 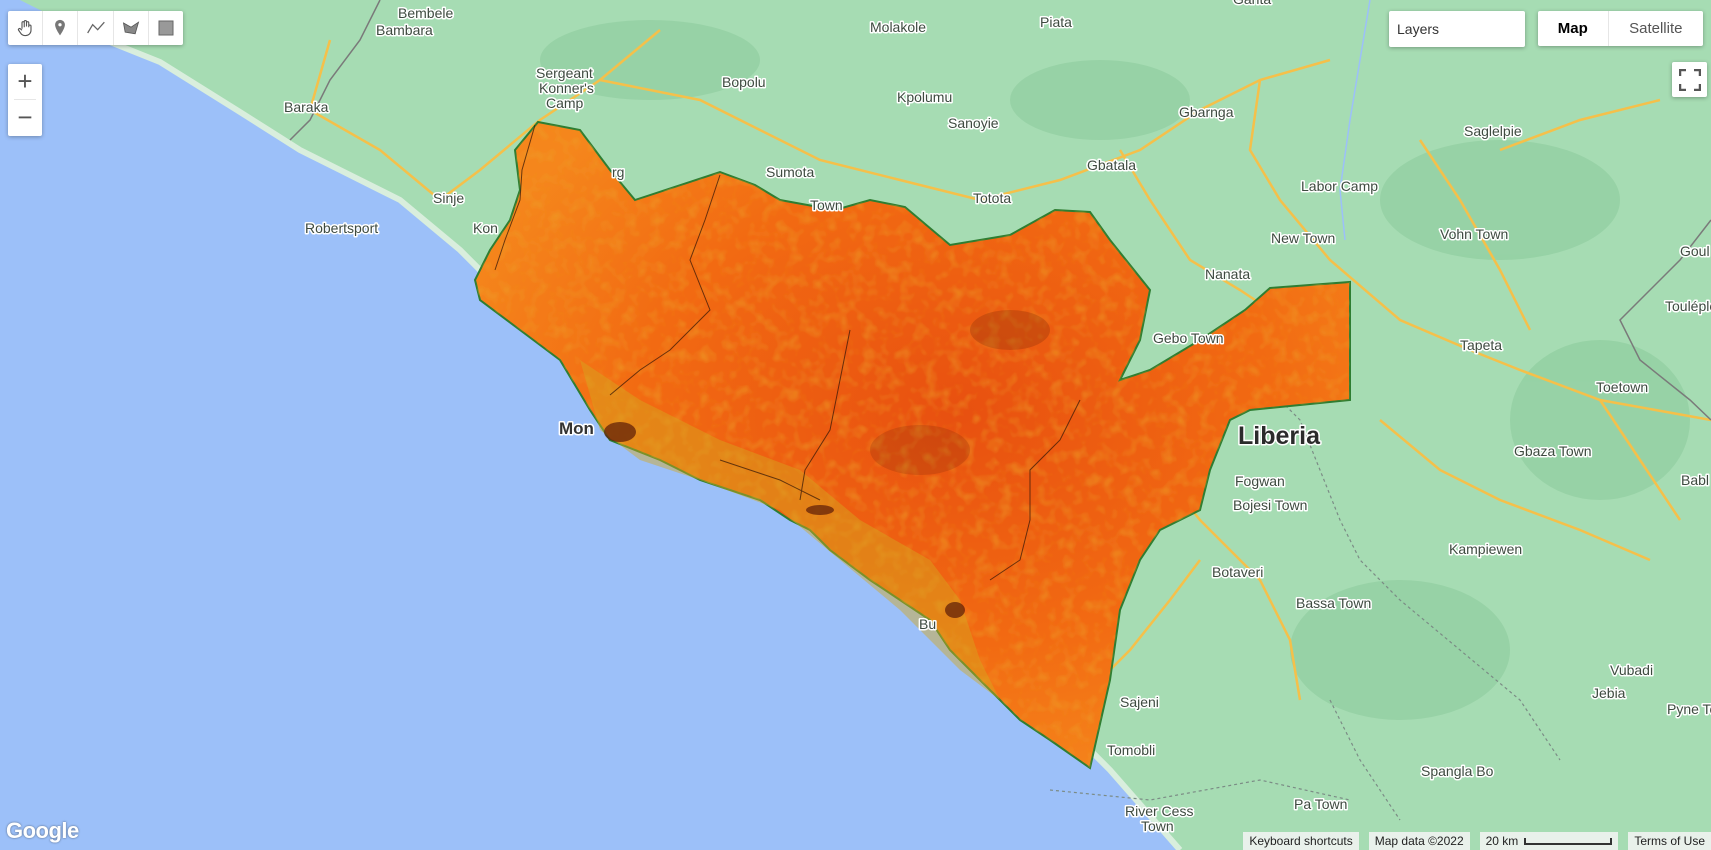 What do you see at coordinates (1227, 274) in the screenshot?
I see `place-label: Nanata` at bounding box center [1227, 274].